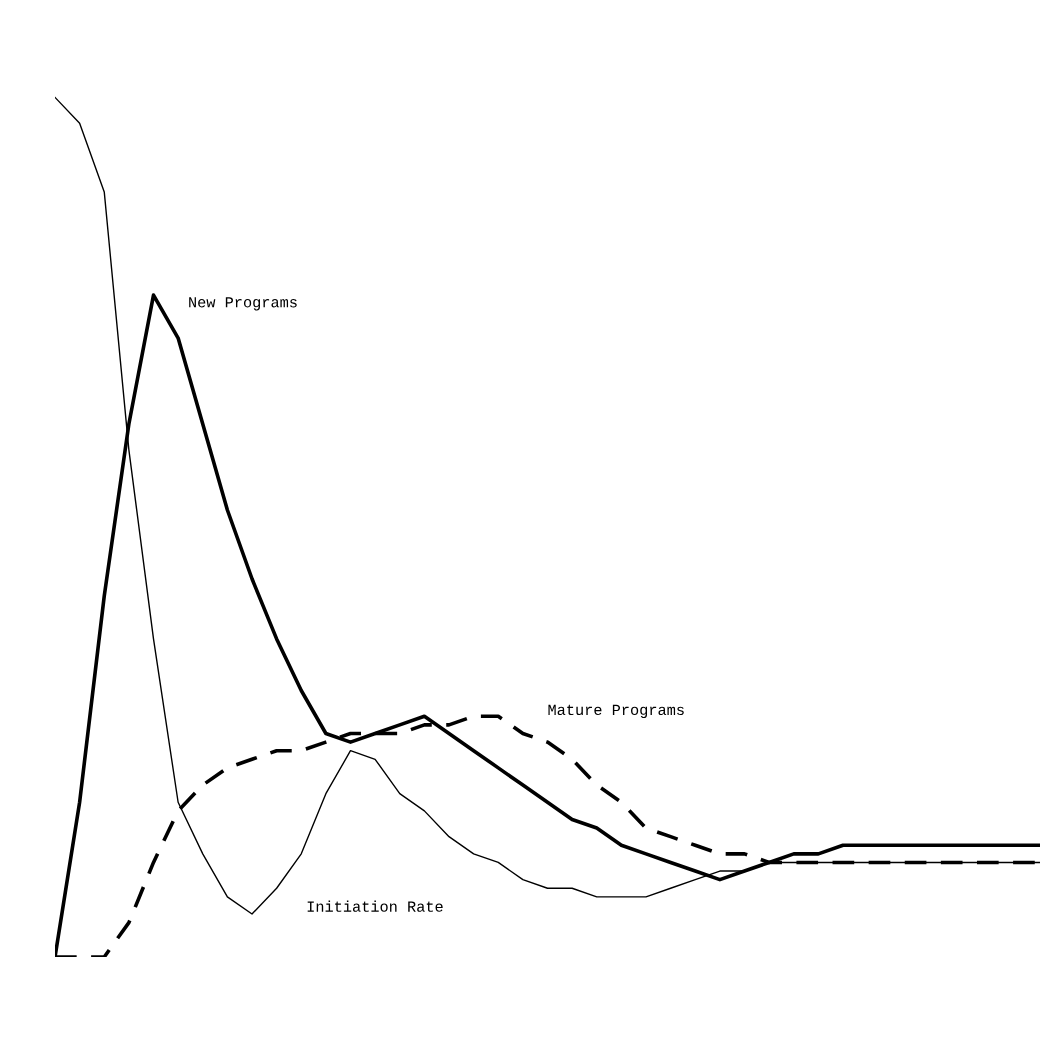 The width and height of the screenshot is (1055, 1041). Describe the element at coordinates (243, 304) in the screenshot. I see `series-label: New Programs` at that location.